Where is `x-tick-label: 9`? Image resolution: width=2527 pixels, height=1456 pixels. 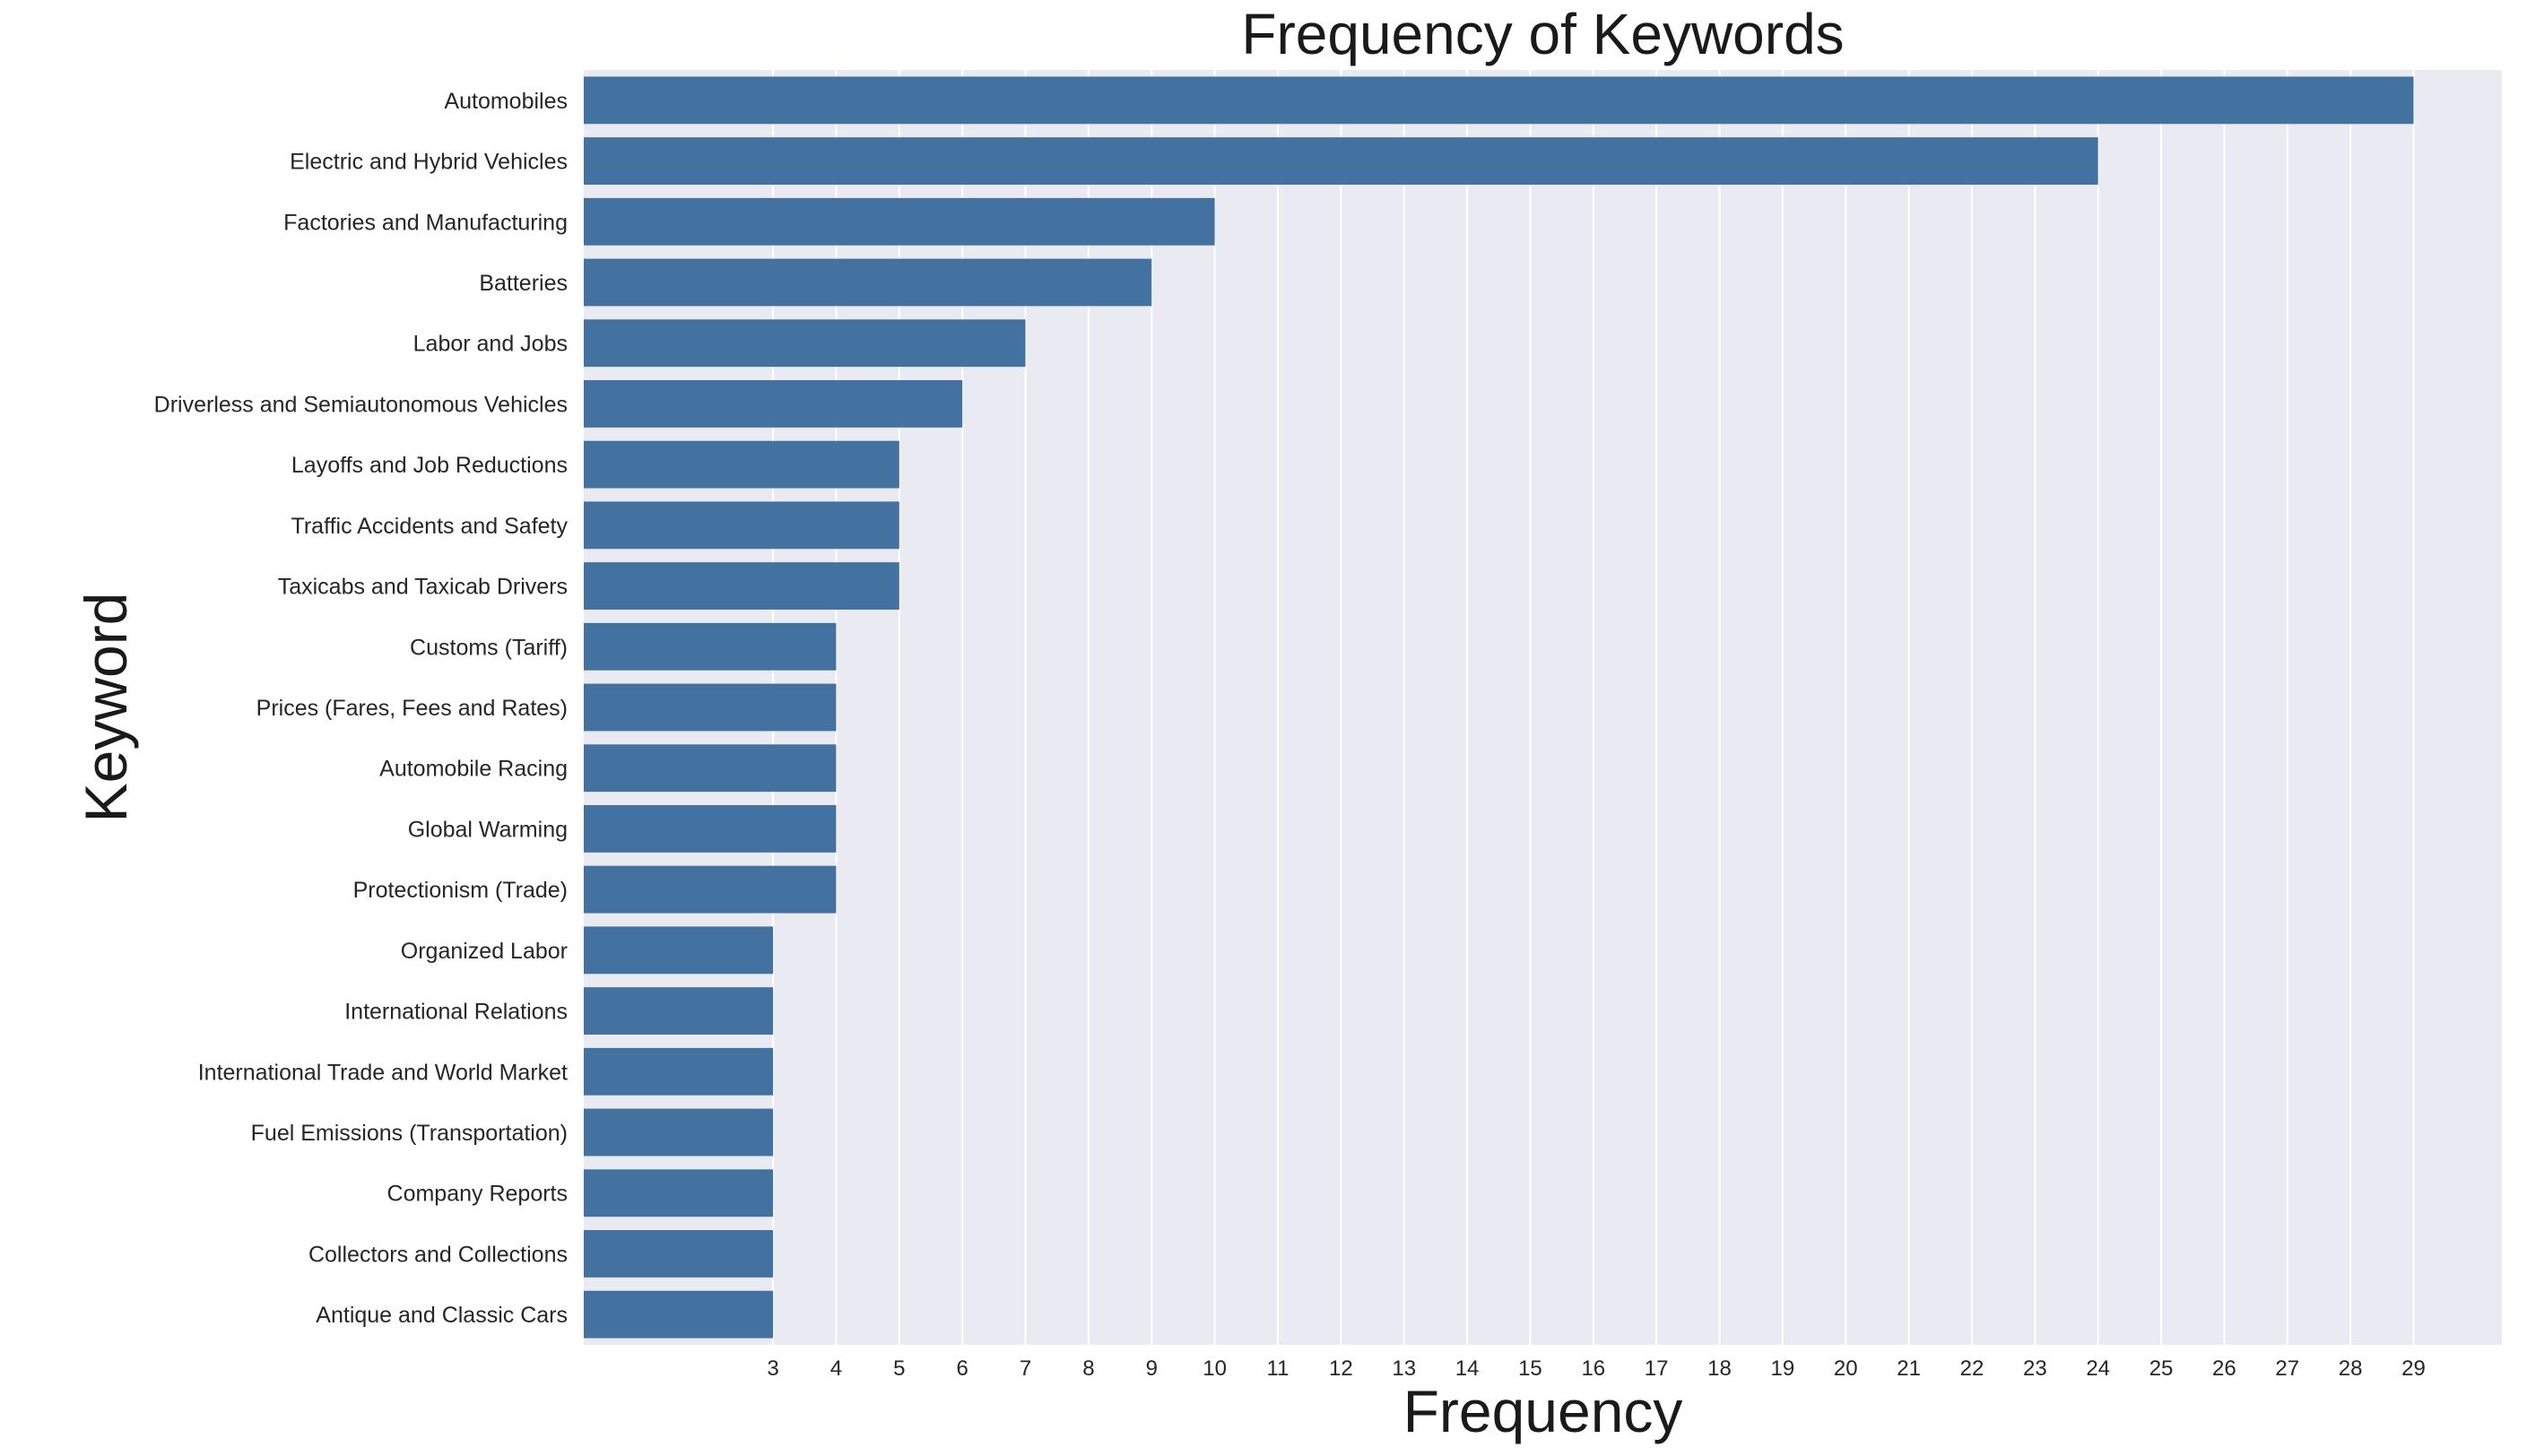
x-tick-label: 9 is located at coordinates (1152, 1368).